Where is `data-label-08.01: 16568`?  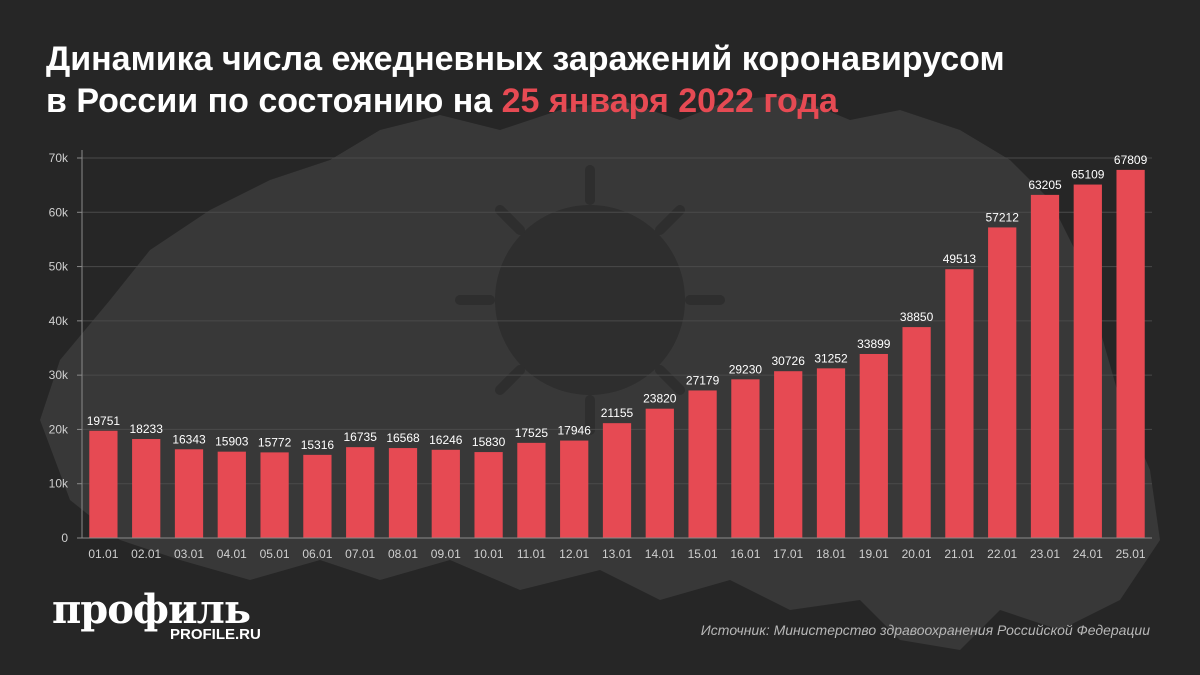 data-label-08.01: 16568 is located at coordinates (403, 438).